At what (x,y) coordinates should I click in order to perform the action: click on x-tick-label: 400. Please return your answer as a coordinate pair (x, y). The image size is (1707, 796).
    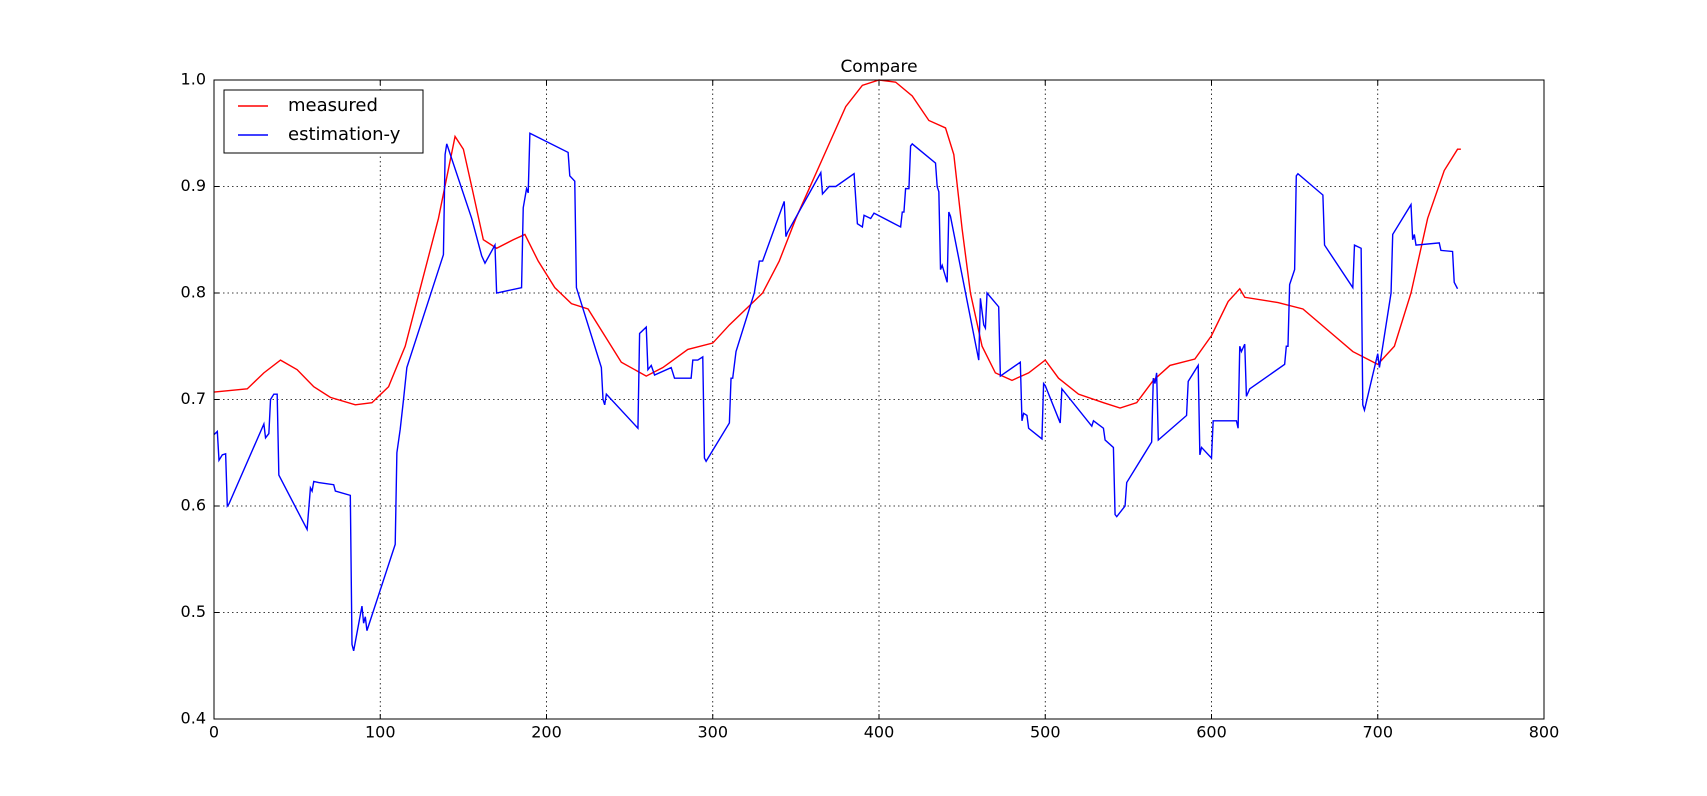
    Looking at the image, I should click on (879, 732).